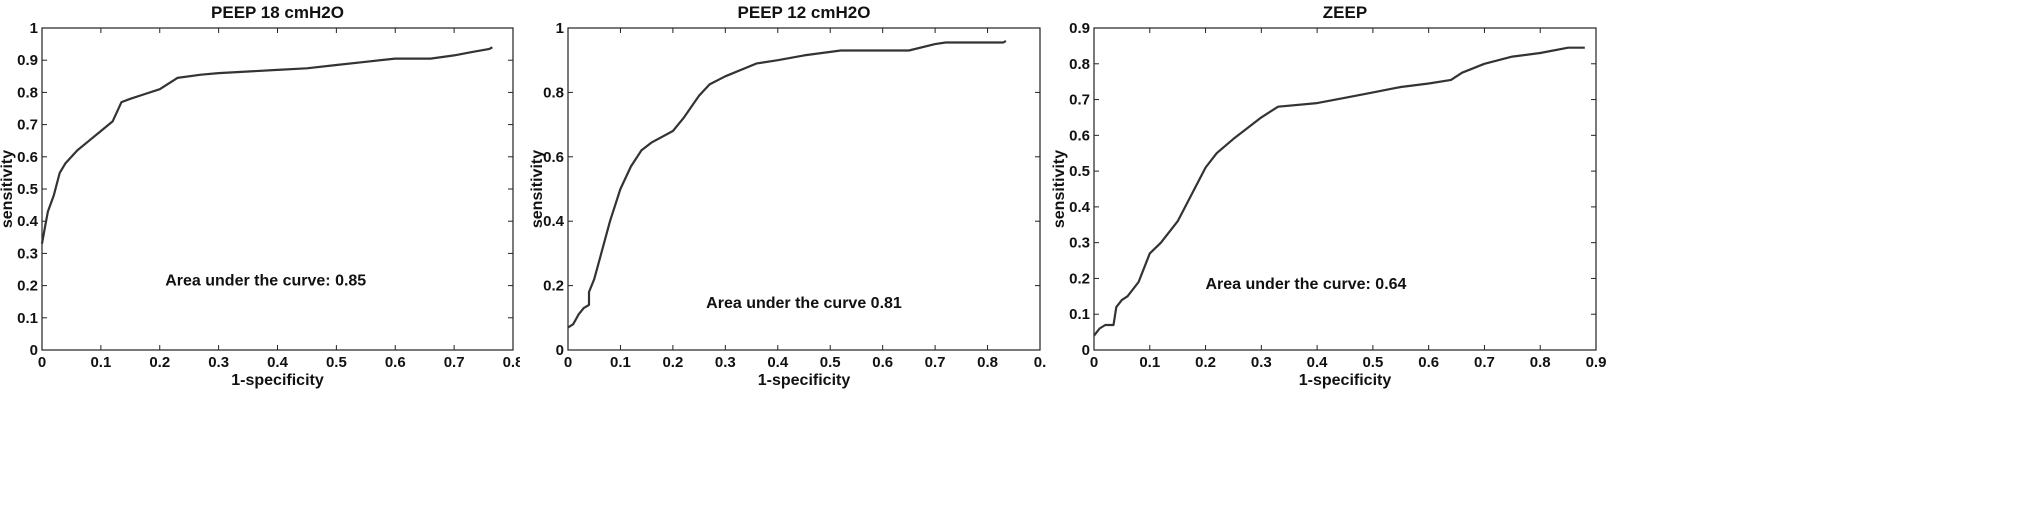 The width and height of the screenshot is (2044, 507). Describe the element at coordinates (1040, 362) in the screenshot. I see `x-tick-label: 0.` at that location.